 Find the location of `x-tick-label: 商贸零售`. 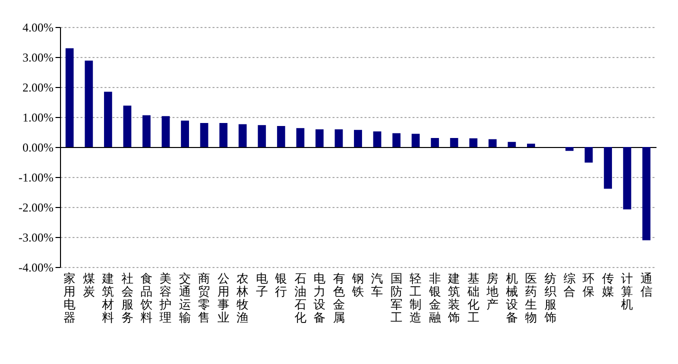

x-tick-label: 商贸零售 is located at coordinates (204, 298).